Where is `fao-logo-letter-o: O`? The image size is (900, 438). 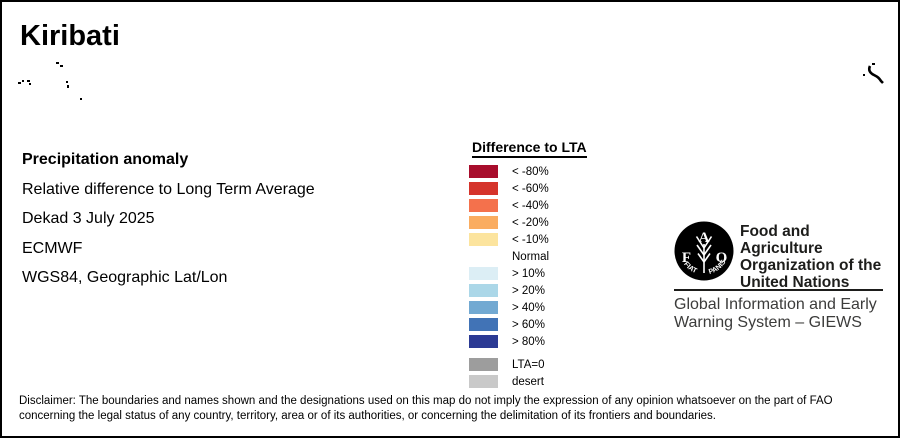 fao-logo-letter-o: O is located at coordinates (722, 258).